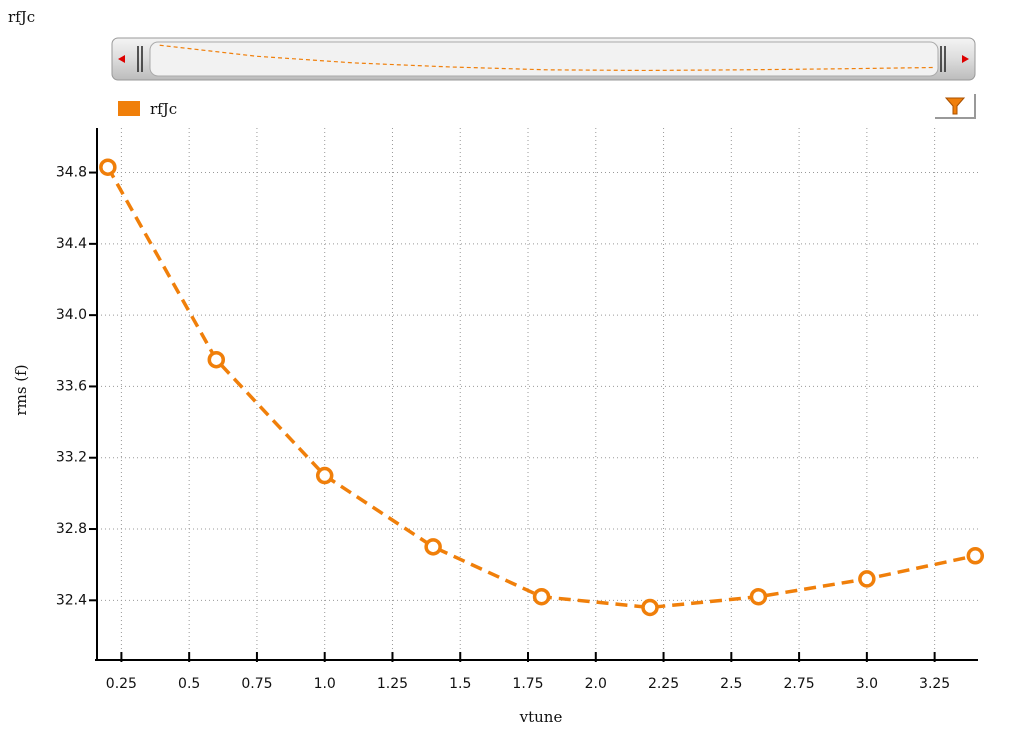 This screenshot has width=1013, height=736. I want to click on x-tick-label: 2.25, so click(663, 684).